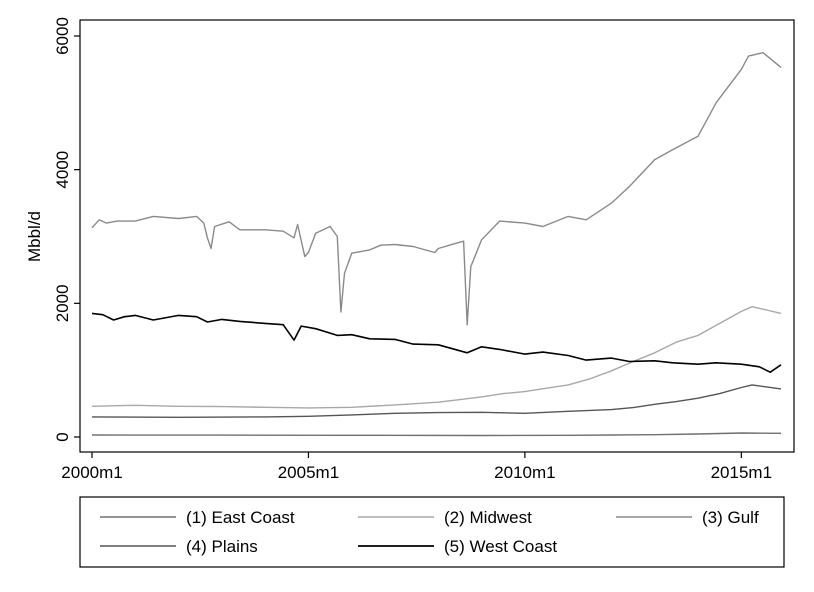 Image resolution: width=814 pixels, height=592 pixels. I want to click on legend-label-3: (3) Gulf, so click(730, 517).